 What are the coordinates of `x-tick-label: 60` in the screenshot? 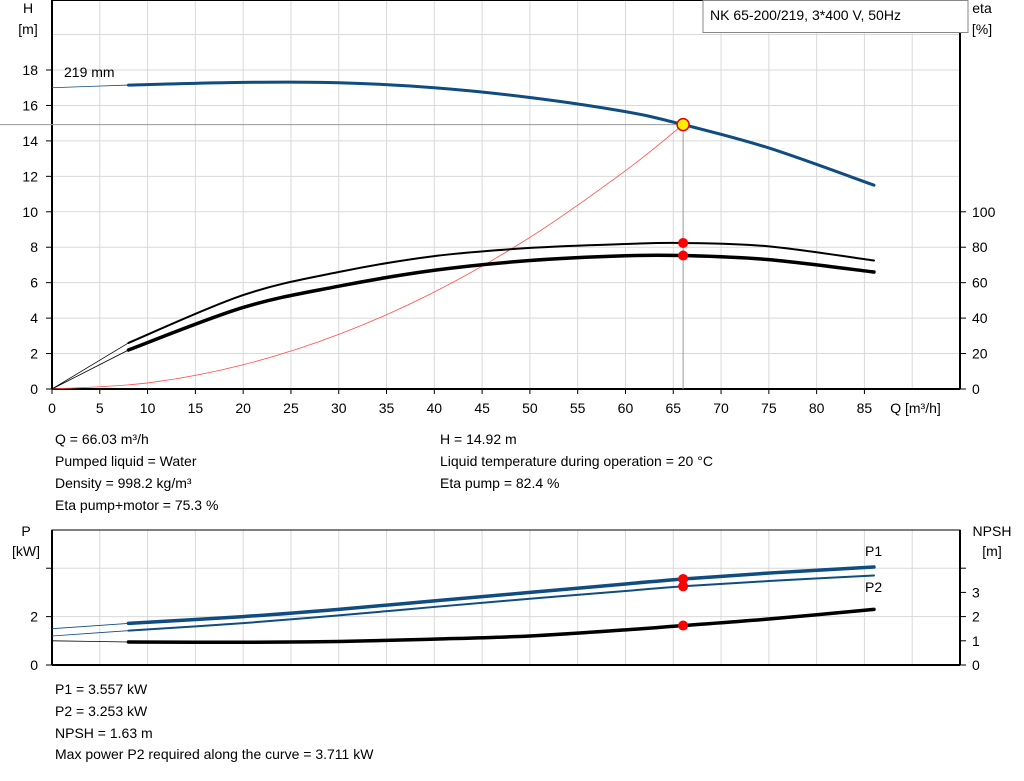 It's located at (626, 408).